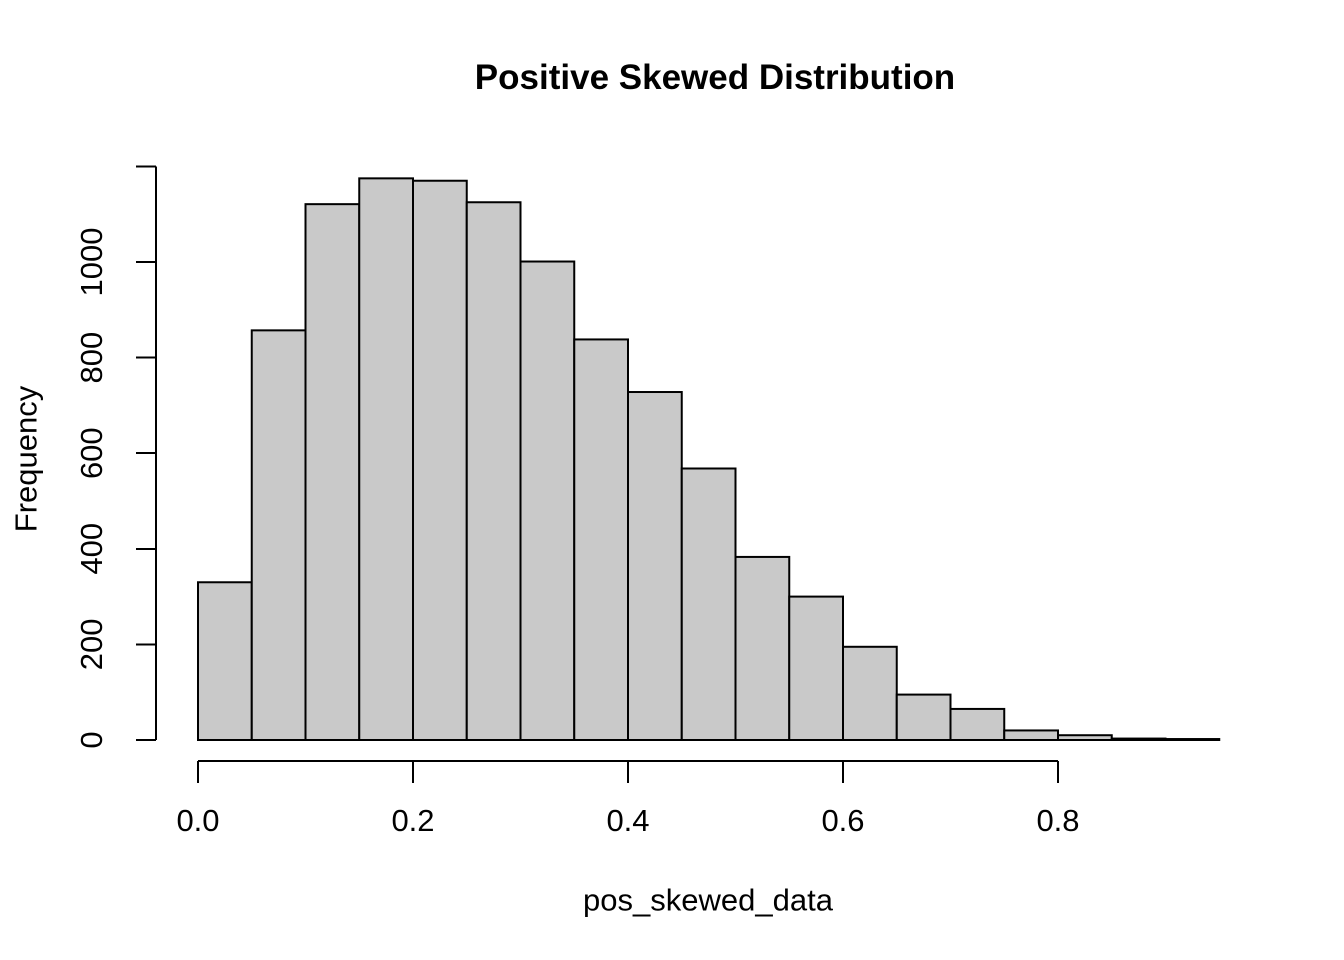  What do you see at coordinates (412, 820) in the screenshot?
I see `x-tick-label: 0.2` at bounding box center [412, 820].